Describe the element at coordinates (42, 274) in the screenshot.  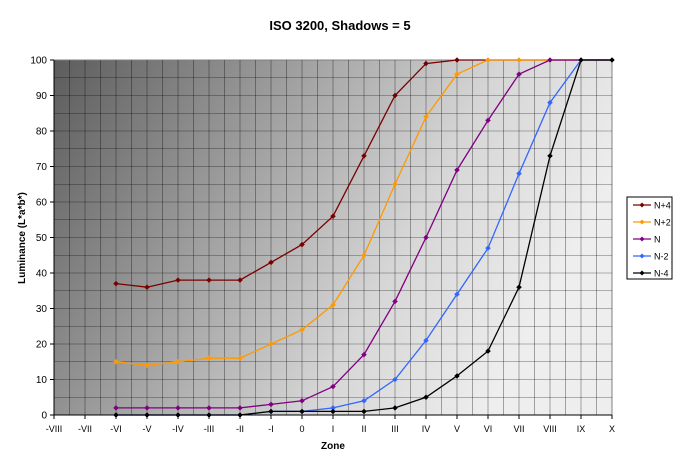
I see `y-tick-label: 40` at that location.